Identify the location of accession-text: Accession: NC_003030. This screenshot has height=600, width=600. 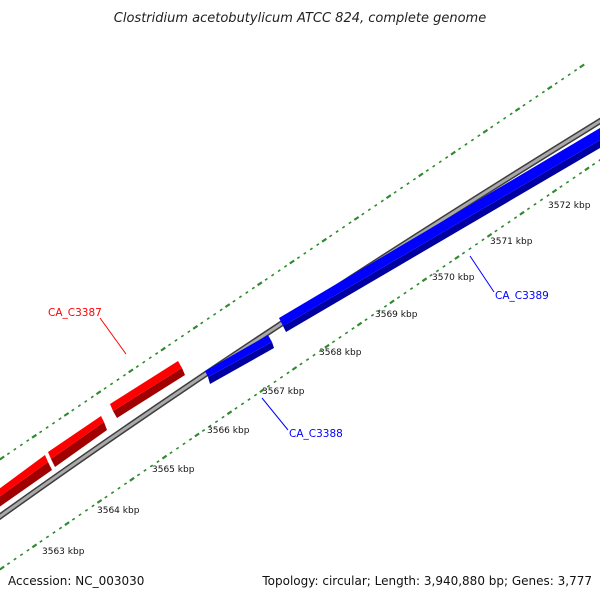
(76, 581).